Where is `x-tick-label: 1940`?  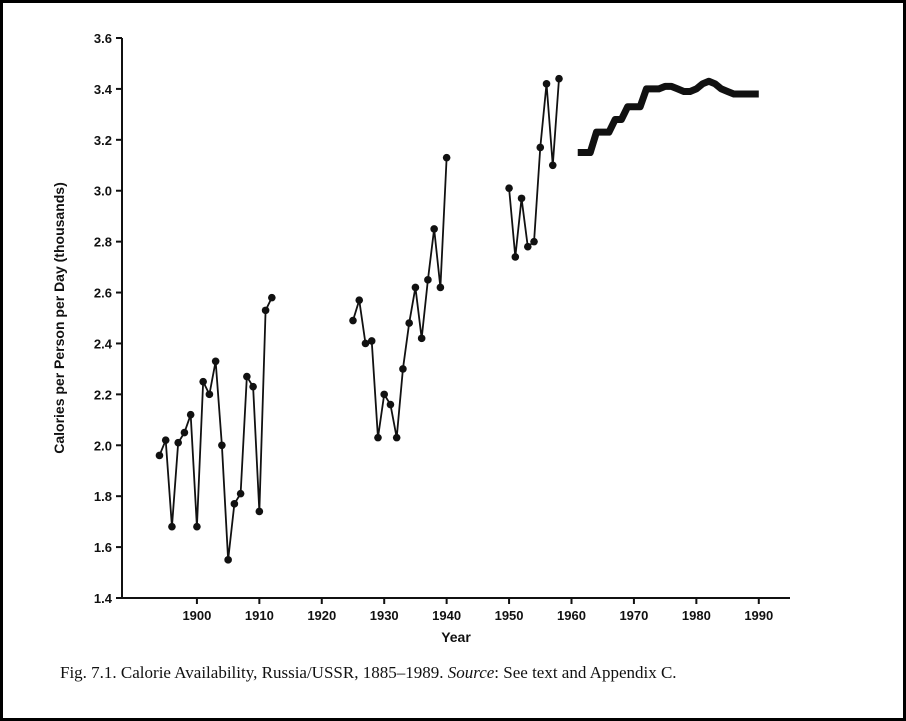
x-tick-label: 1940 is located at coordinates (446, 615).